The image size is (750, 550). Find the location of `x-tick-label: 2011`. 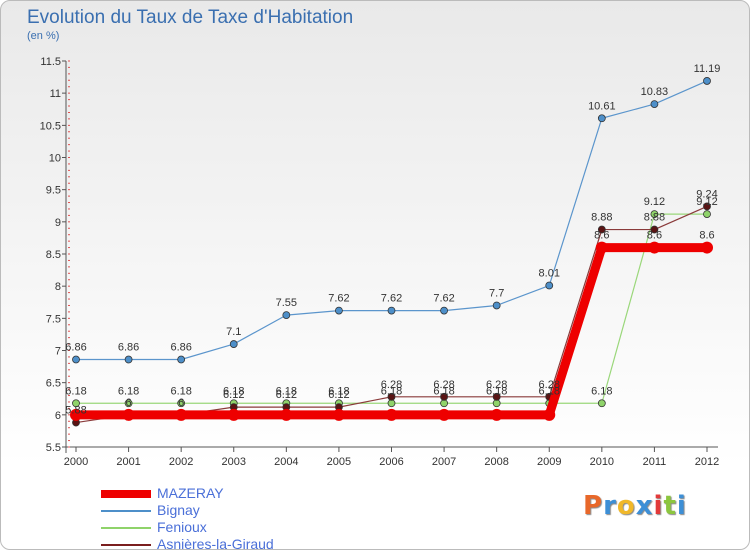

x-tick-label: 2011 is located at coordinates (655, 462).